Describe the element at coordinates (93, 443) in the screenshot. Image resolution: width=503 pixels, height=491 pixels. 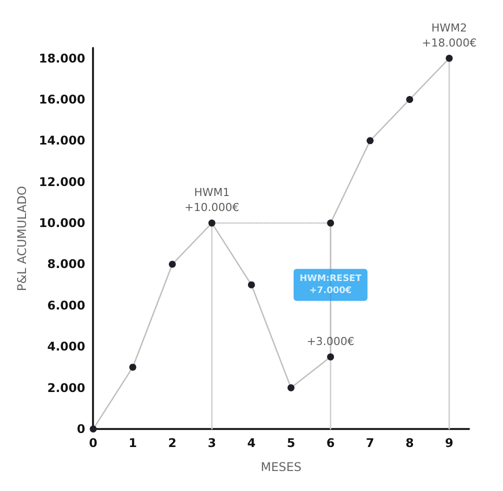
I see `x-tick-label: 0` at that location.